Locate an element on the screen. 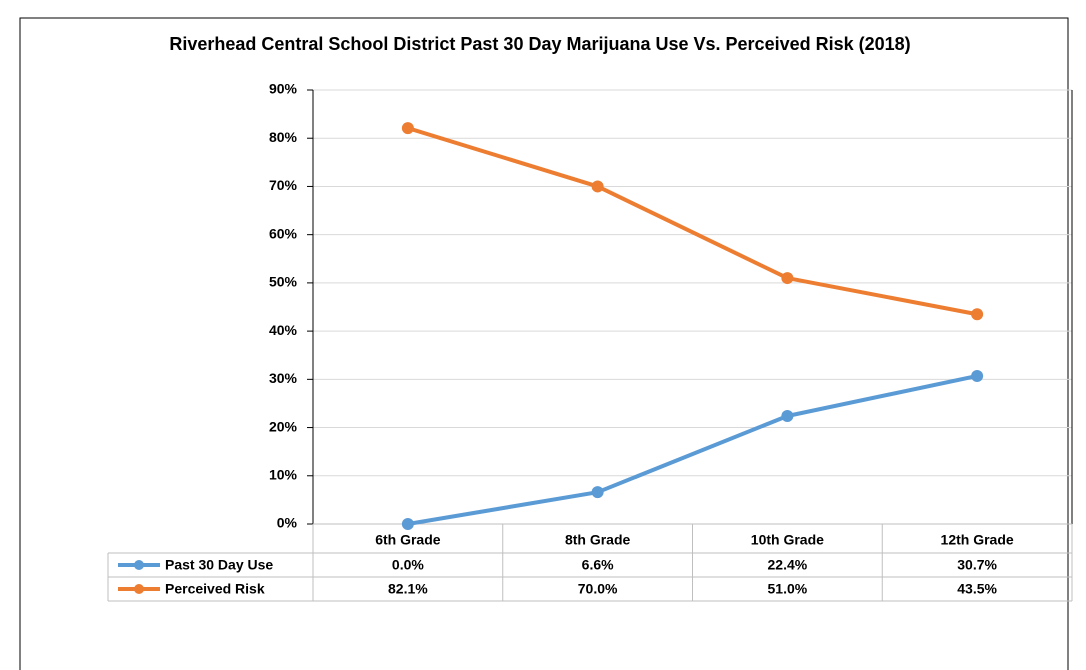 This screenshot has width=1086, height=670. y-tick-label: 90% is located at coordinates (283, 89).